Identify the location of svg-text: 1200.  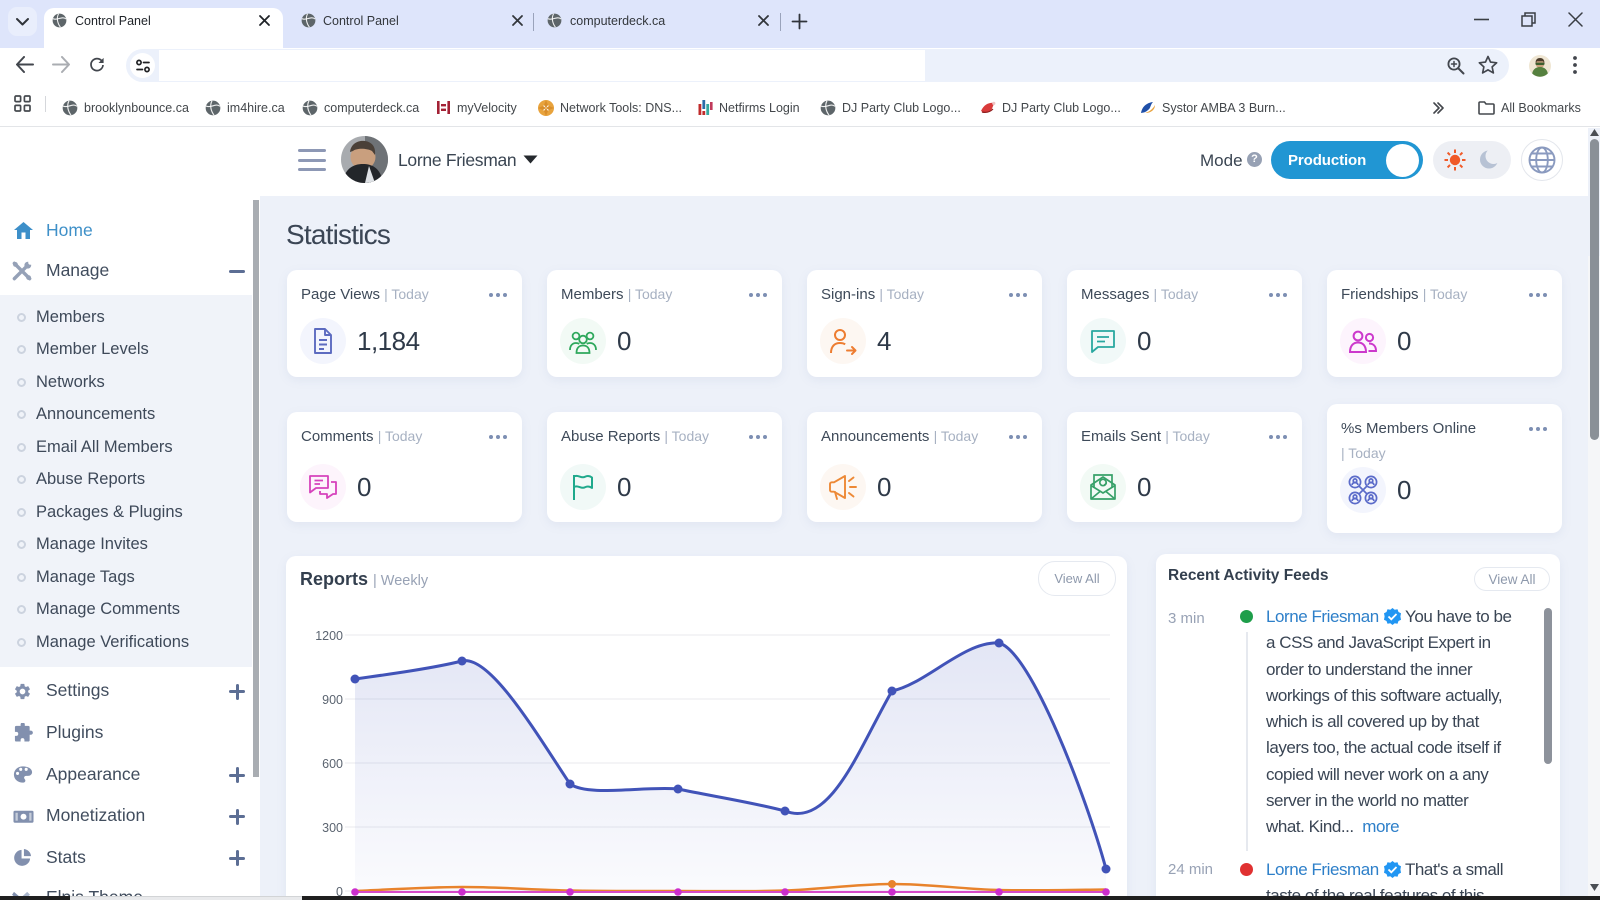
(329, 636).